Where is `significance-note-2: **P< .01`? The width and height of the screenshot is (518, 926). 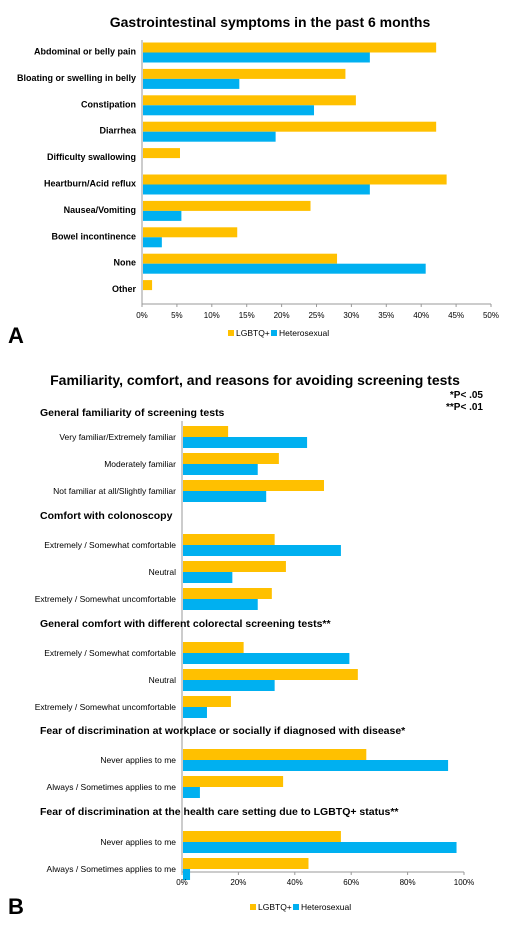
significance-note-2: **P< .01 is located at coordinates (464, 407).